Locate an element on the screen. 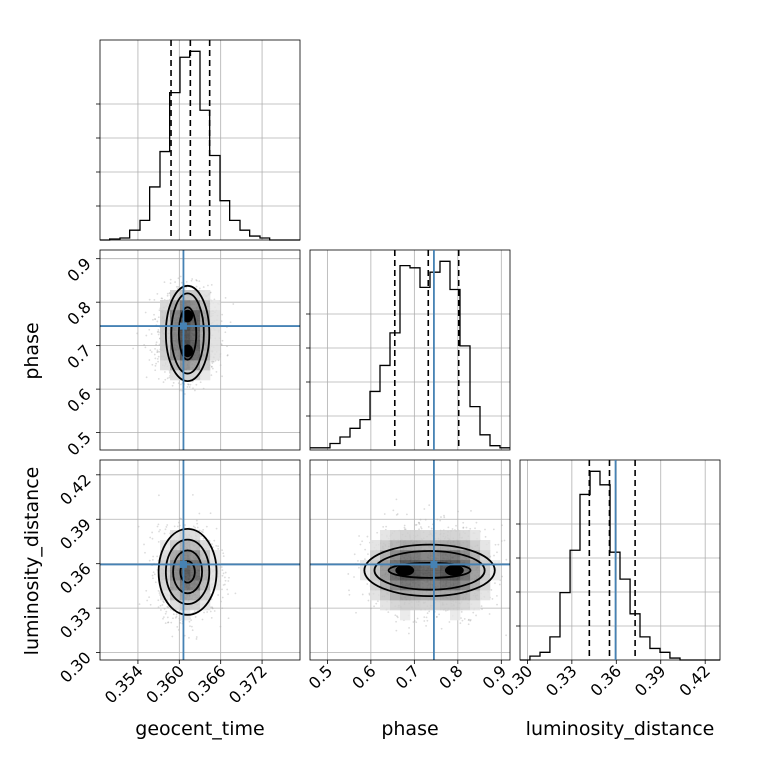  histogram-phase is located at coordinates (410, 354).